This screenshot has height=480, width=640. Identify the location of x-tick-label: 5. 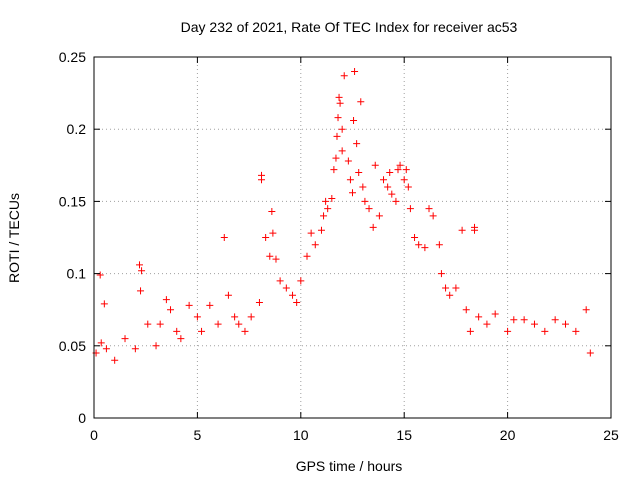
(198, 435).